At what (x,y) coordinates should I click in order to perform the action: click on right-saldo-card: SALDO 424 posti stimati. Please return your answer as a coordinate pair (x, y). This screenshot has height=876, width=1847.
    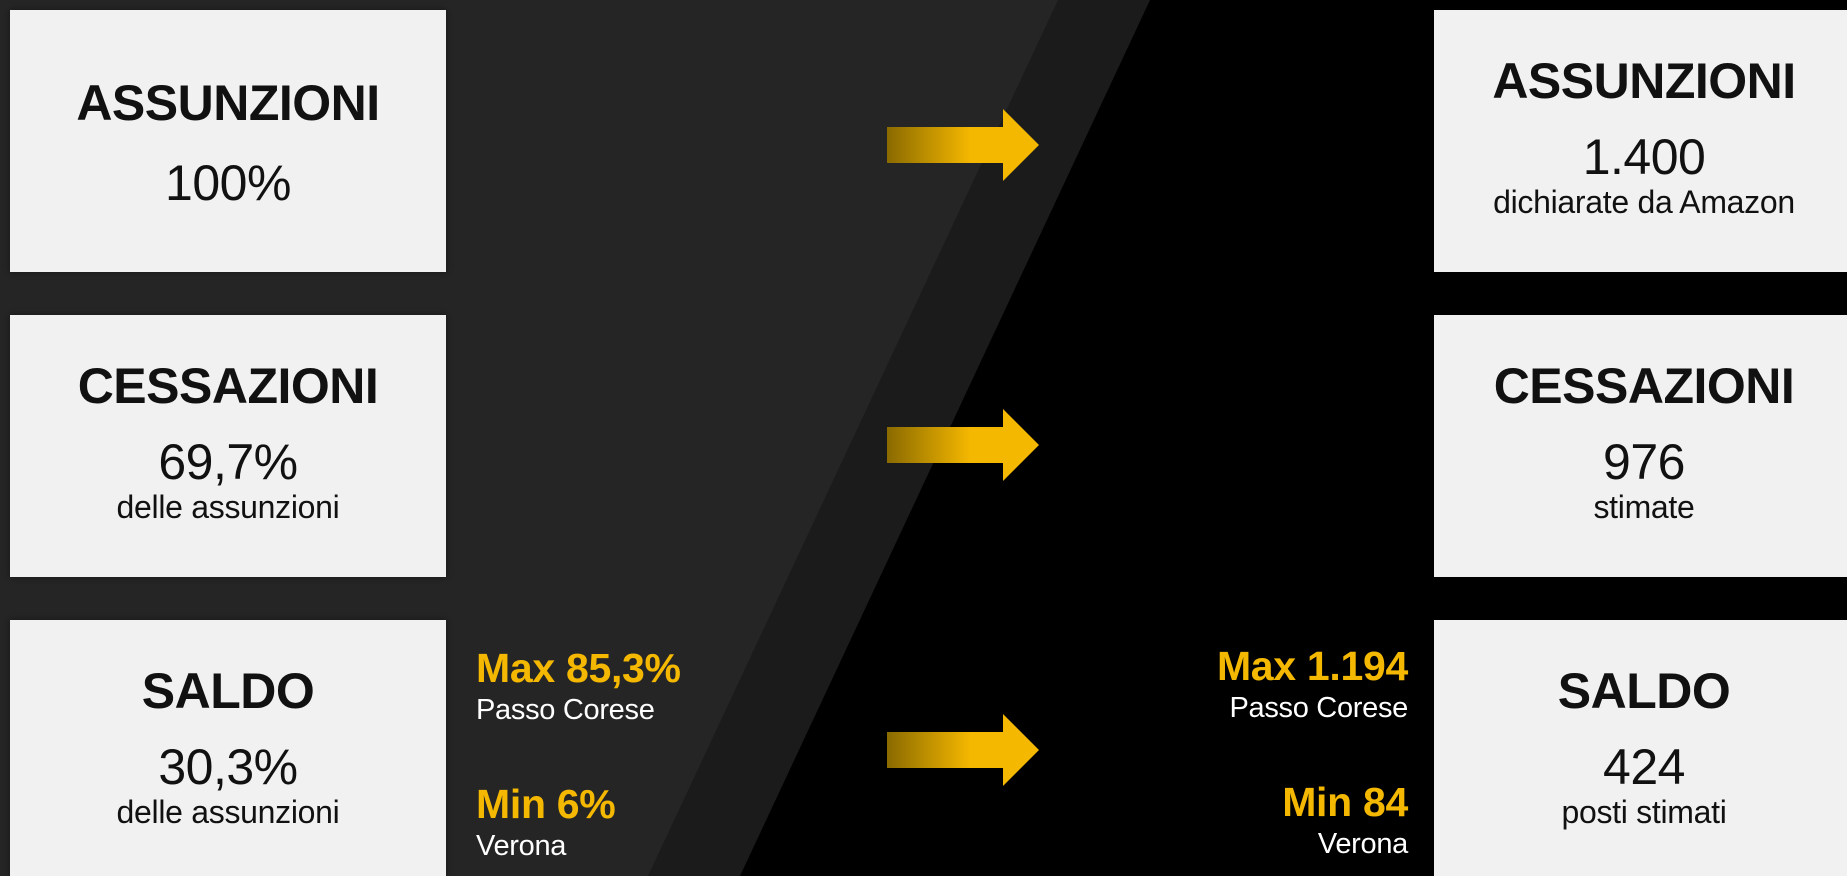
    Looking at the image, I should click on (1640, 748).